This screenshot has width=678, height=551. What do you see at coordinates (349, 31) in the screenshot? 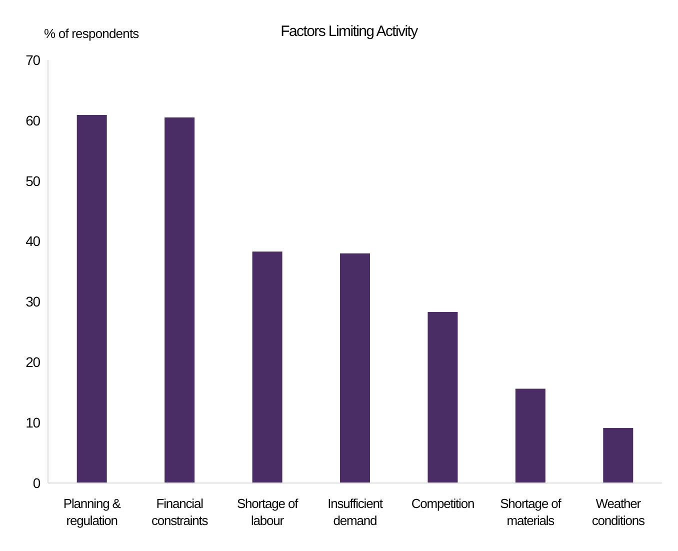
I see `chart-title: Factors Limiting Activity` at bounding box center [349, 31].